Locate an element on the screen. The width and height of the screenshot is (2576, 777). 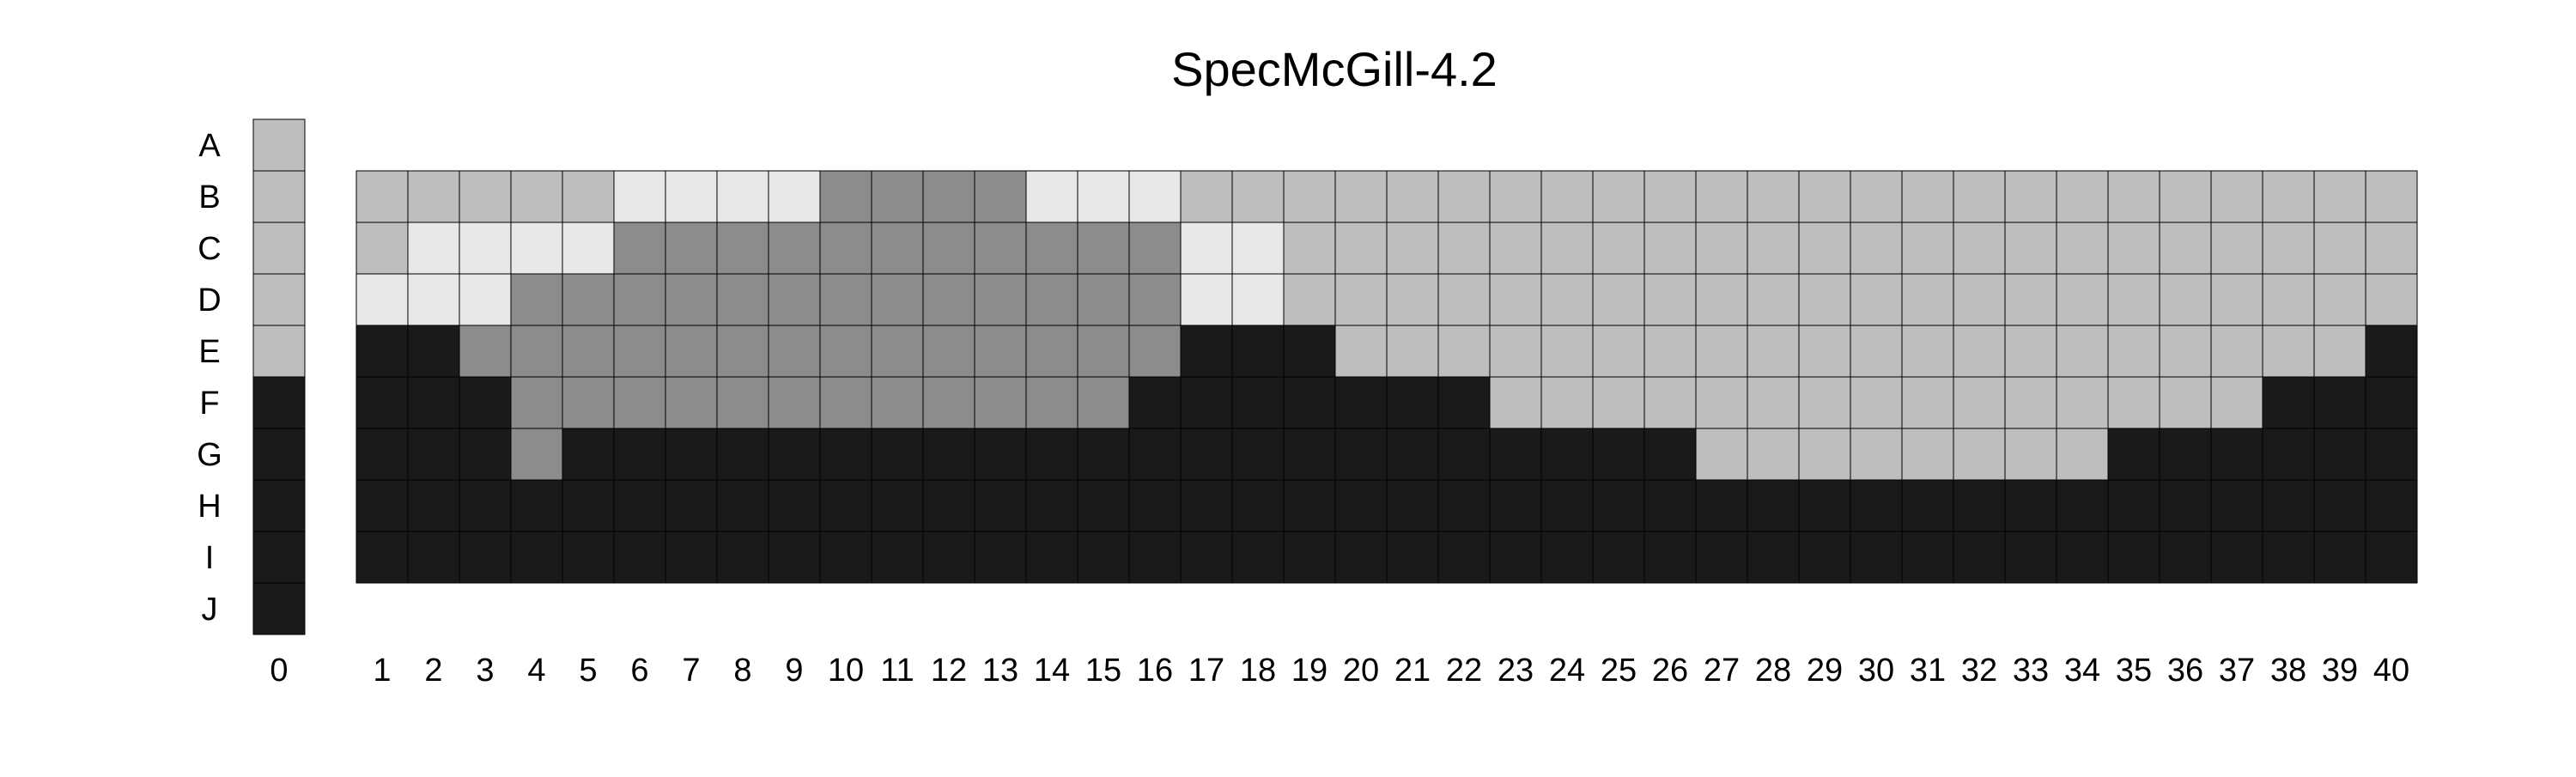
row-label-c: C is located at coordinates (209, 249).